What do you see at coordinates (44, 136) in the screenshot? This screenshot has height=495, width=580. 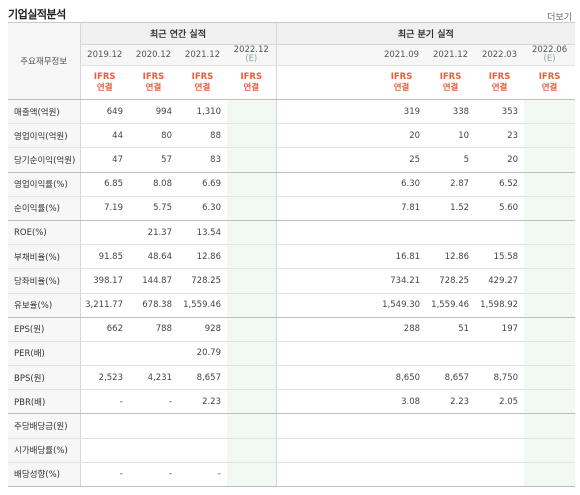 I see `row-label: 영업이익(억원)` at bounding box center [44, 136].